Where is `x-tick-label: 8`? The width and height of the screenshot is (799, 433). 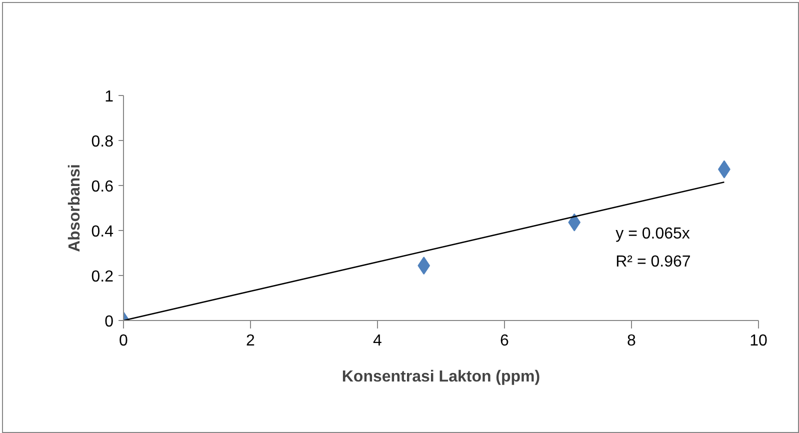
x-tick-label: 8 is located at coordinates (631, 341).